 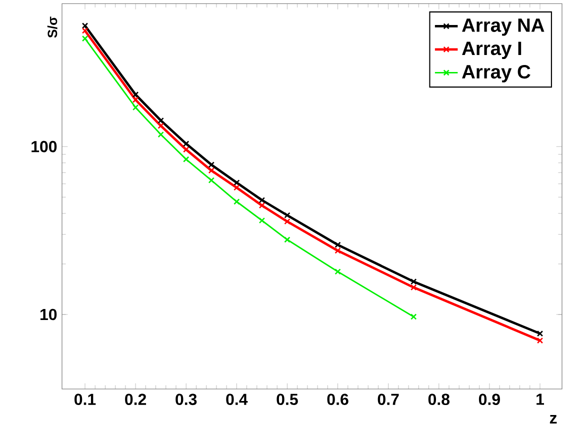 What do you see at coordinates (48, 314) in the screenshot?
I see `y-tick-label: 10` at bounding box center [48, 314].